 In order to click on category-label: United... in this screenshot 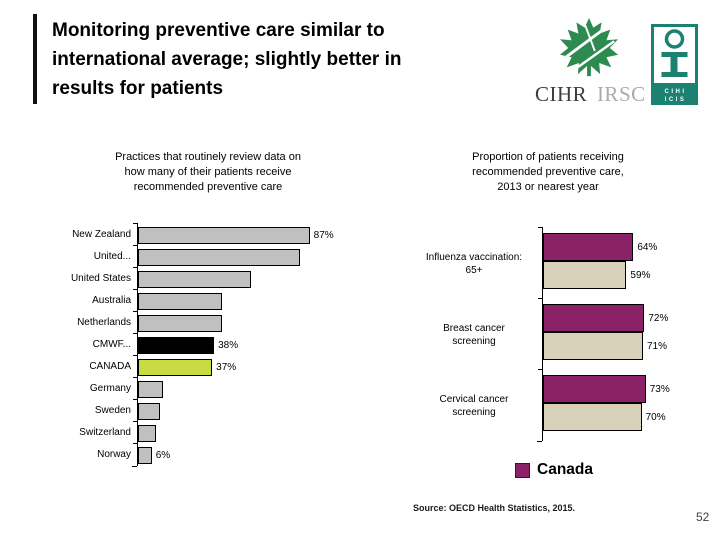, I will do `click(112, 256)`.